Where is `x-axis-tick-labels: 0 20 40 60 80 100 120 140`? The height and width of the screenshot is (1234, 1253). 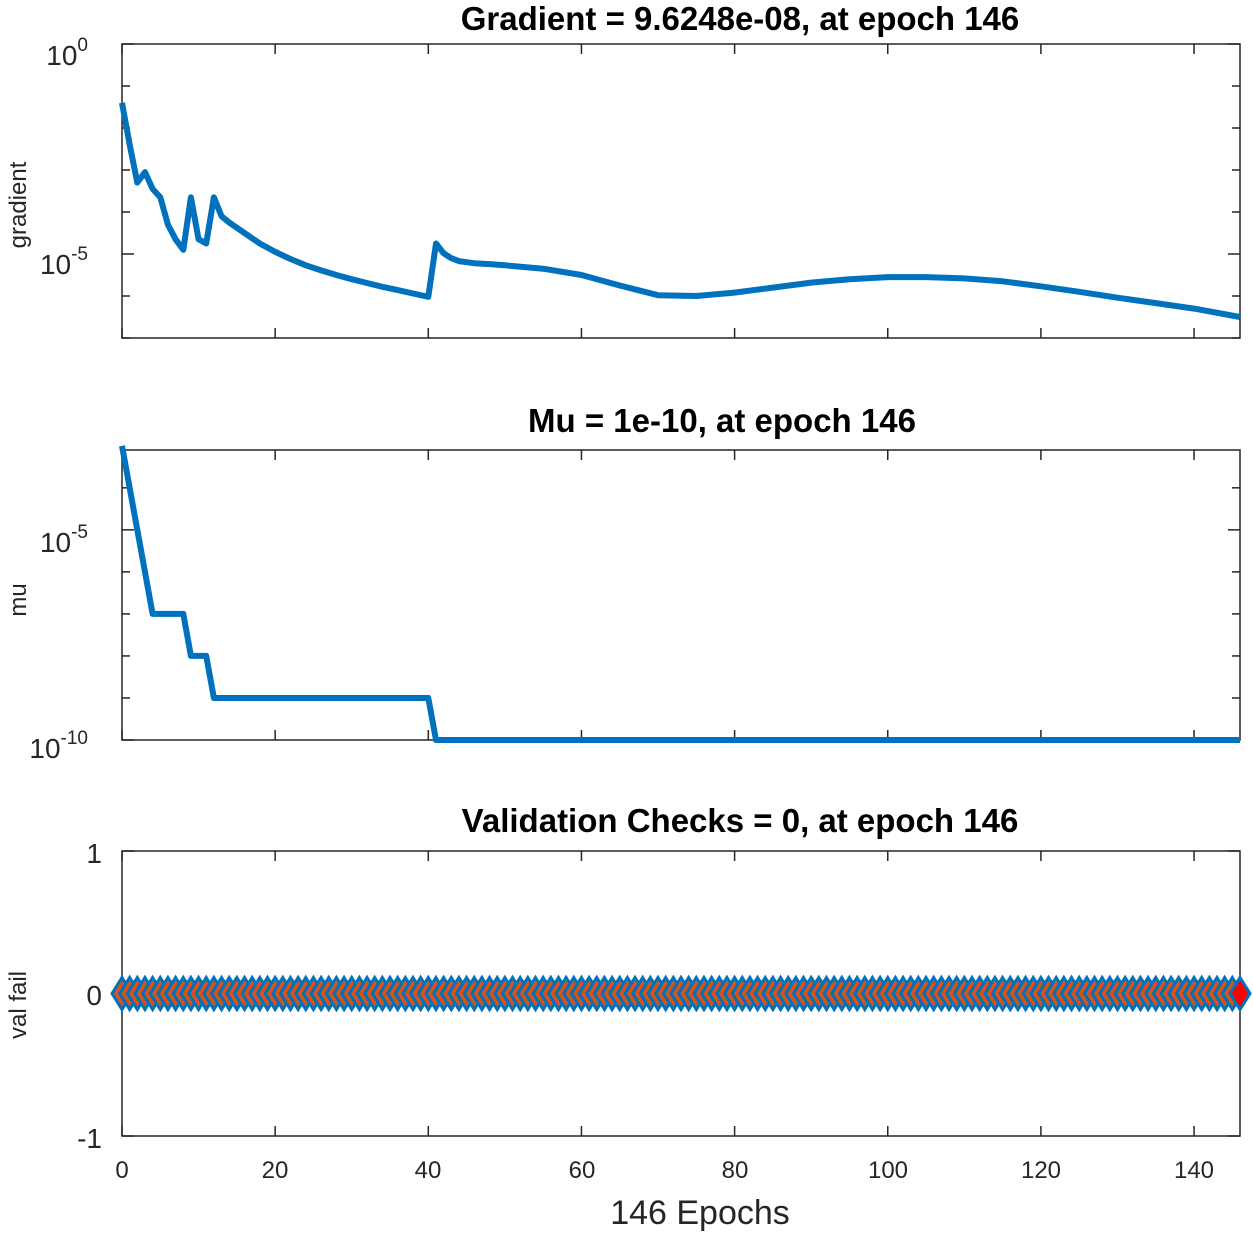
x-axis-tick-labels: 0 20 40 60 80 100 120 140 is located at coordinates (664, 1170).